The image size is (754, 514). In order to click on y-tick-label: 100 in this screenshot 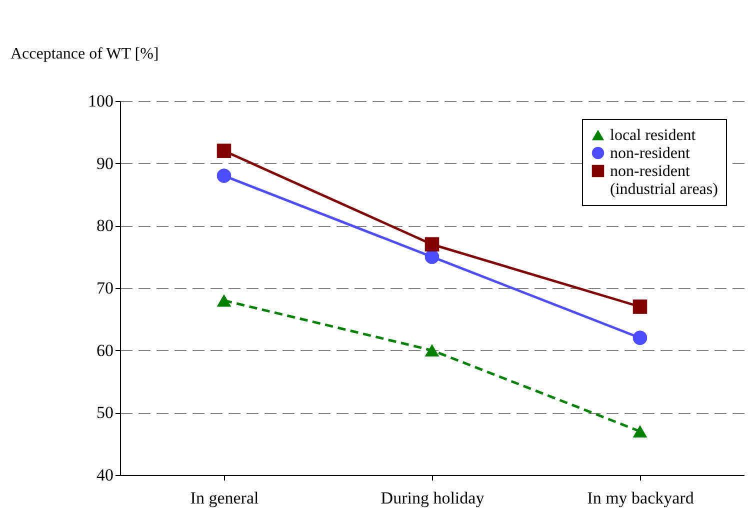, I will do `click(101, 101)`.